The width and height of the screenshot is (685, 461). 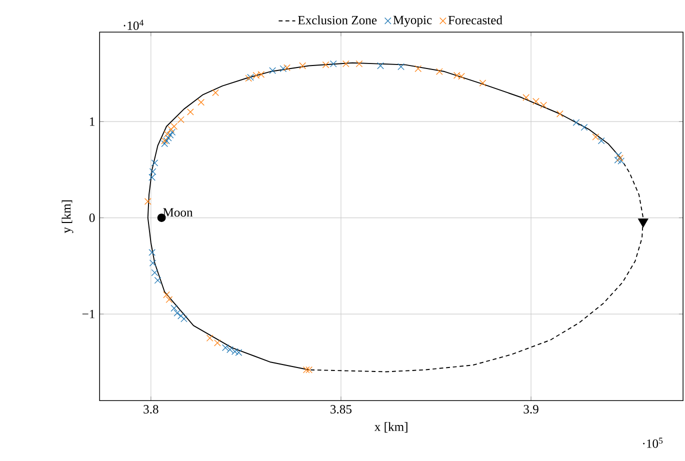 I want to click on text: ·10$^{5}$, so click(x=653, y=443).